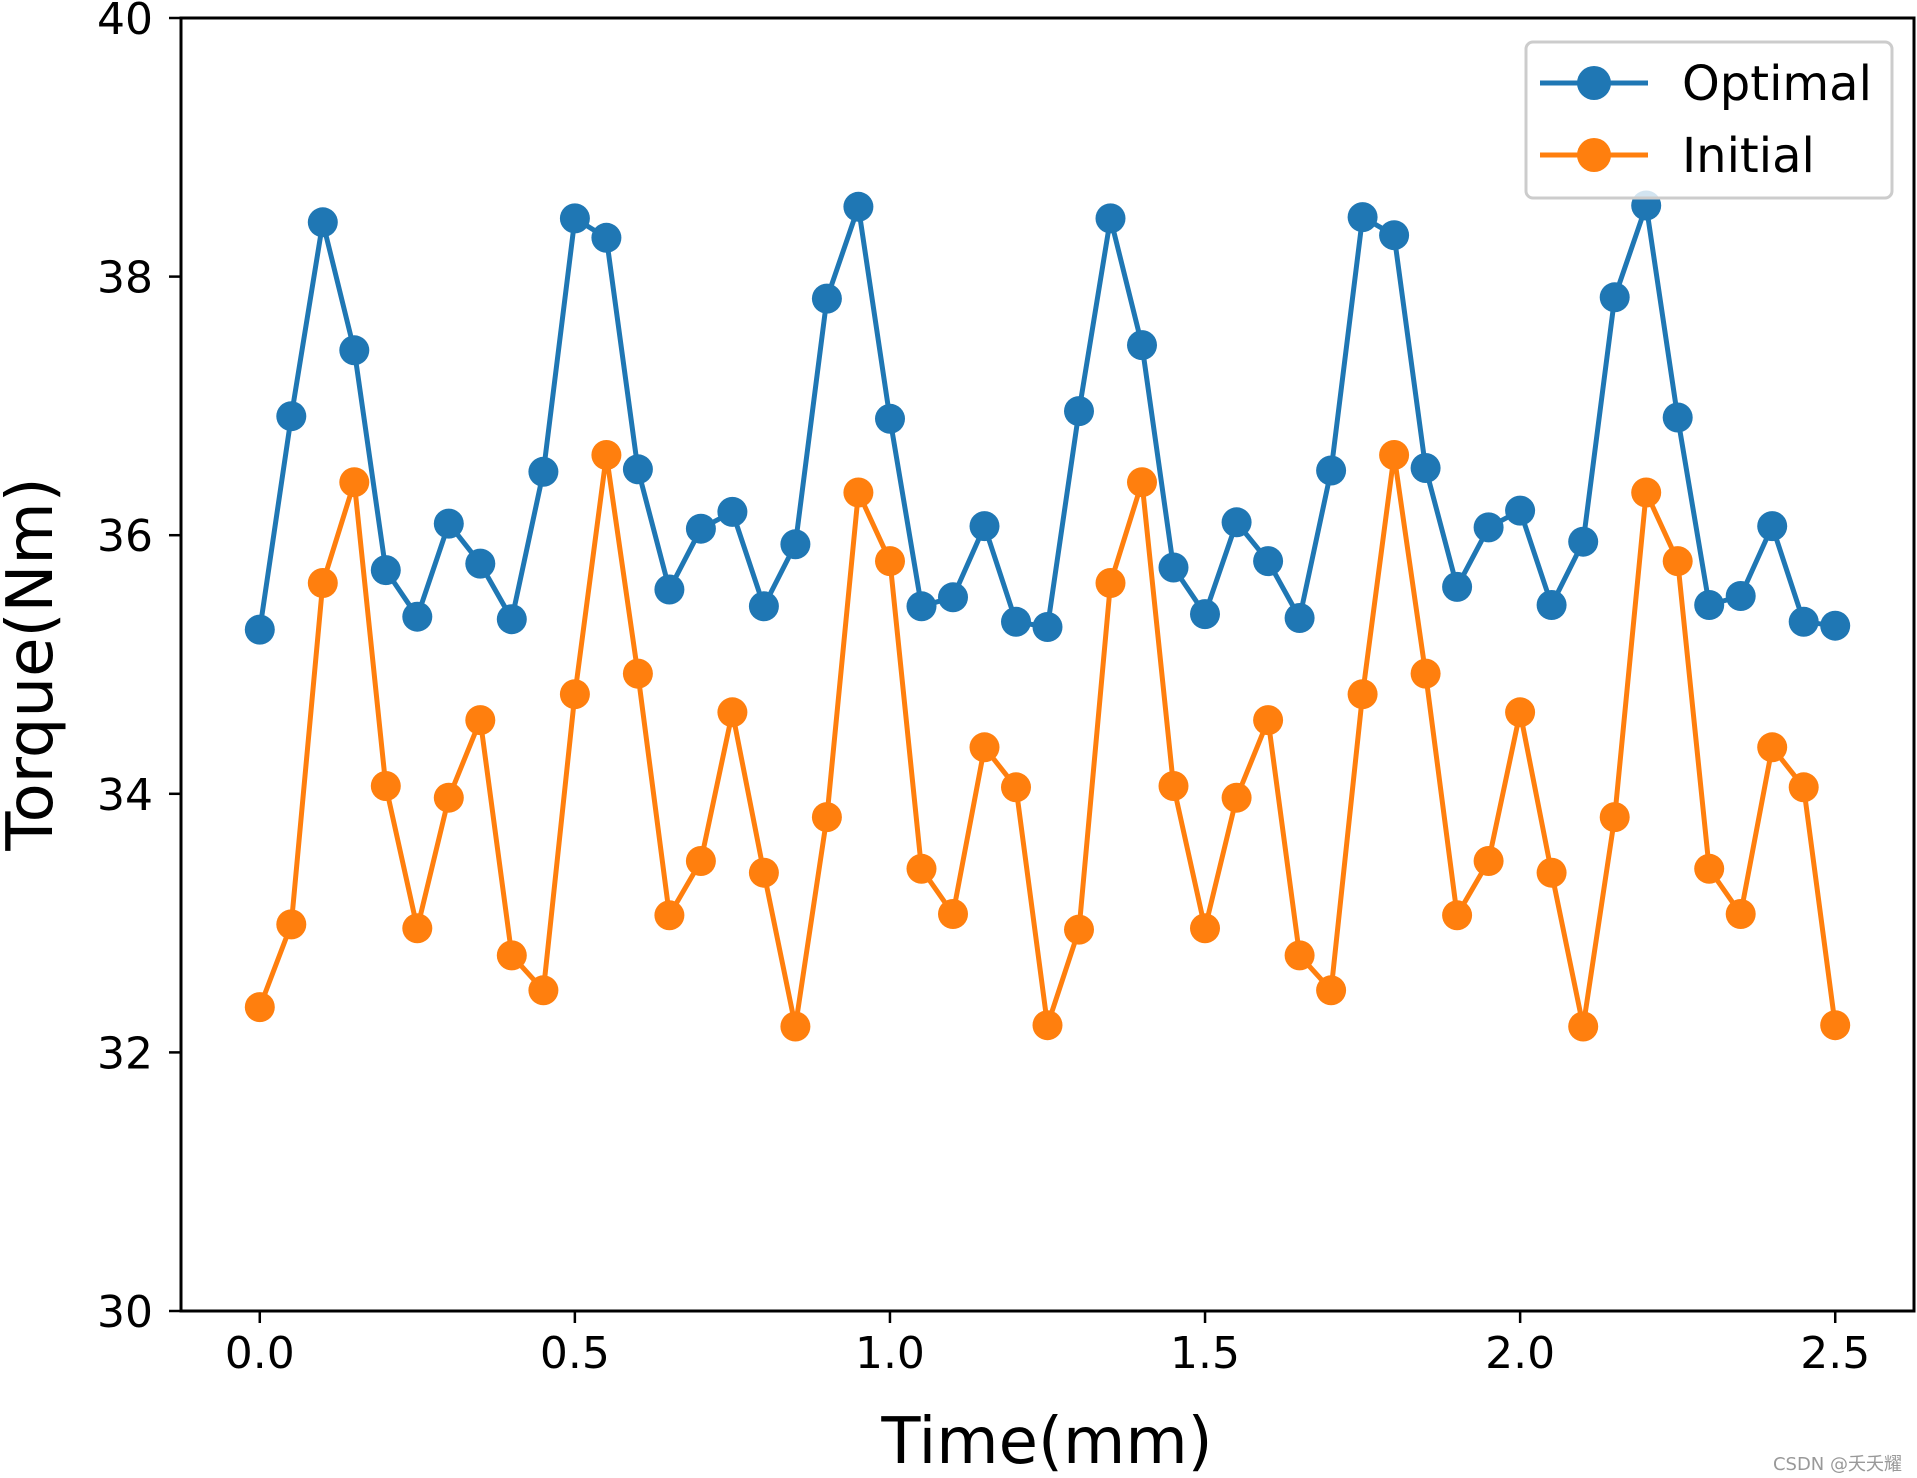 Image resolution: width=1917 pixels, height=1478 pixels. What do you see at coordinates (575, 1353) in the screenshot?
I see `x-tick-label: 0.5` at bounding box center [575, 1353].